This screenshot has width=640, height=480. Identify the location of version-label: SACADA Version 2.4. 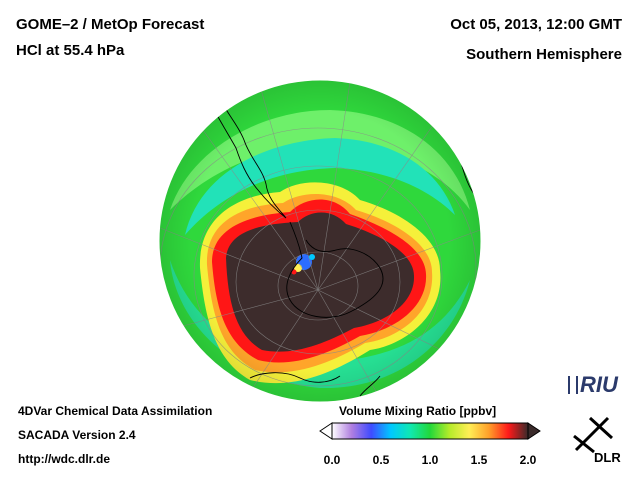
(77, 435).